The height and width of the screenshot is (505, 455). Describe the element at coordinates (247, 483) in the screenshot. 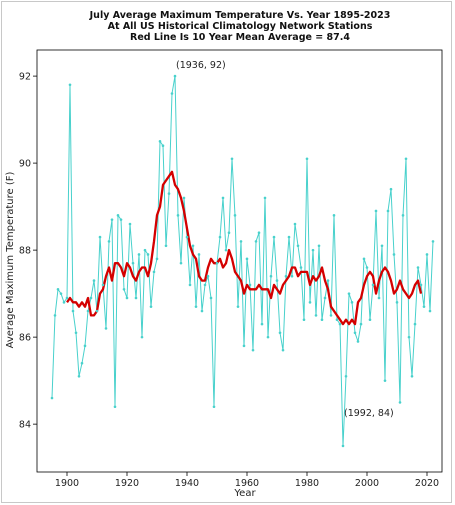

I see `x-tick-label: 1960` at that location.